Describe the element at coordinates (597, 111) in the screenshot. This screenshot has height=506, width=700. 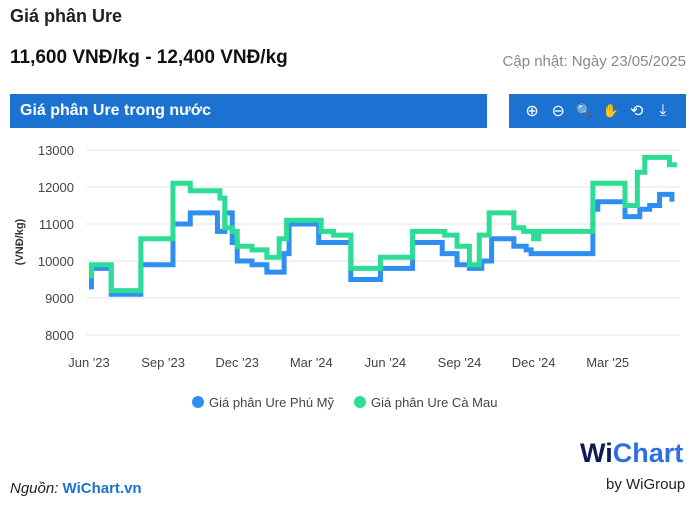
I see `chart-toolbar: ⊕ ⊖ 🔍 ✋ ⟲ ⤓` at that location.